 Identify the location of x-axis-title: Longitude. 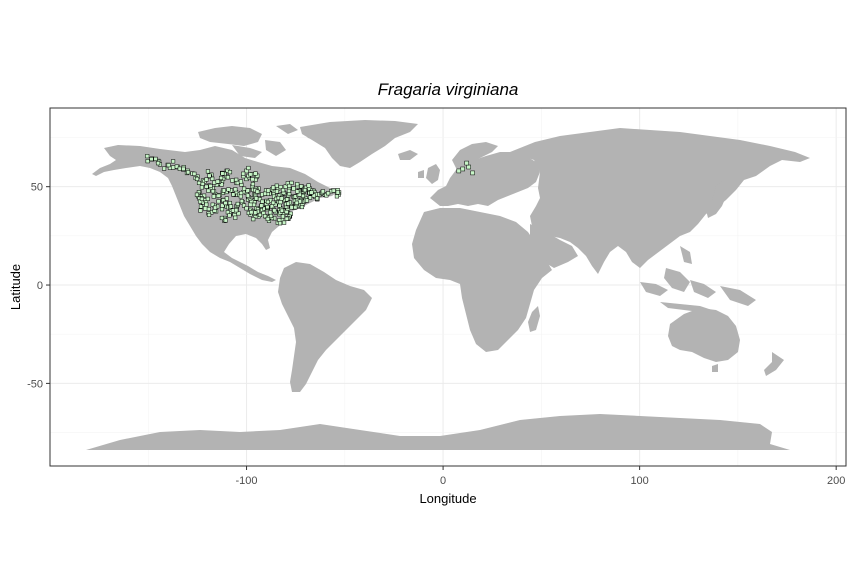
(447, 498).